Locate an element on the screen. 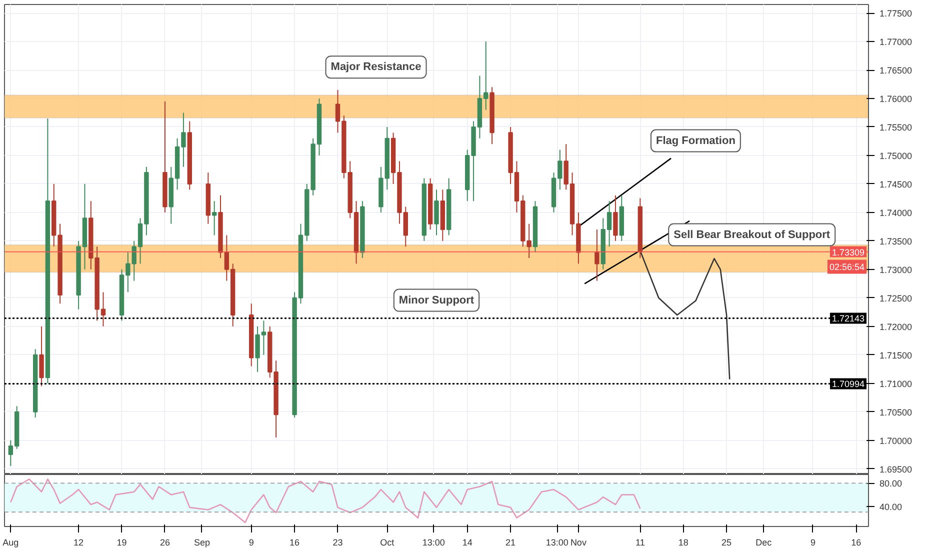 Image resolution: width=932 pixels, height=550 pixels. x-tick-label: Nov is located at coordinates (578, 543).